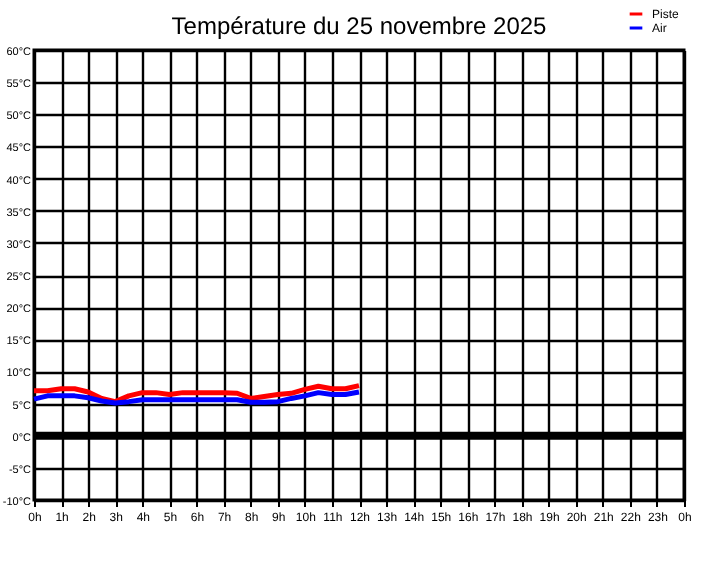  I want to click on chart-title: Température du 25 novembre 2025, so click(359, 26).